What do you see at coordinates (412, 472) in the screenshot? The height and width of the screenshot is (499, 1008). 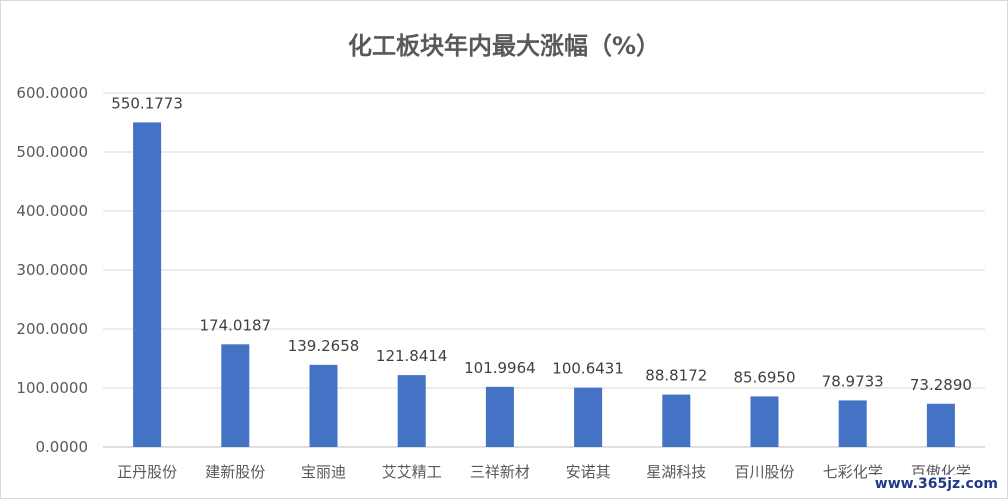 I see `x-tick-label: 艾艾精工` at bounding box center [412, 472].